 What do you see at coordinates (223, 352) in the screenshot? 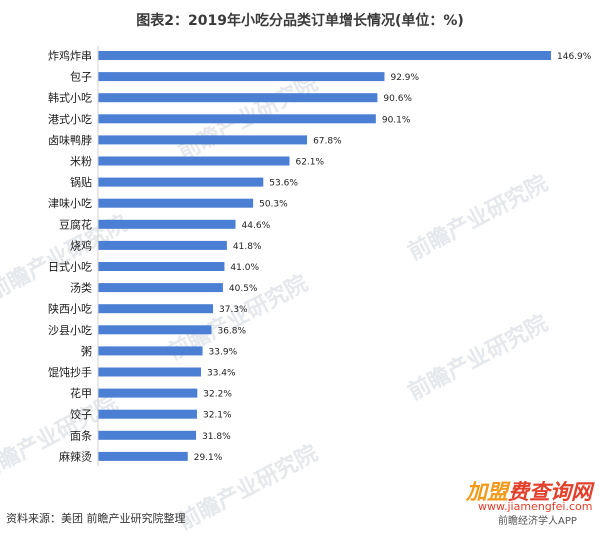
I see `value-label: 33.9%` at bounding box center [223, 352].